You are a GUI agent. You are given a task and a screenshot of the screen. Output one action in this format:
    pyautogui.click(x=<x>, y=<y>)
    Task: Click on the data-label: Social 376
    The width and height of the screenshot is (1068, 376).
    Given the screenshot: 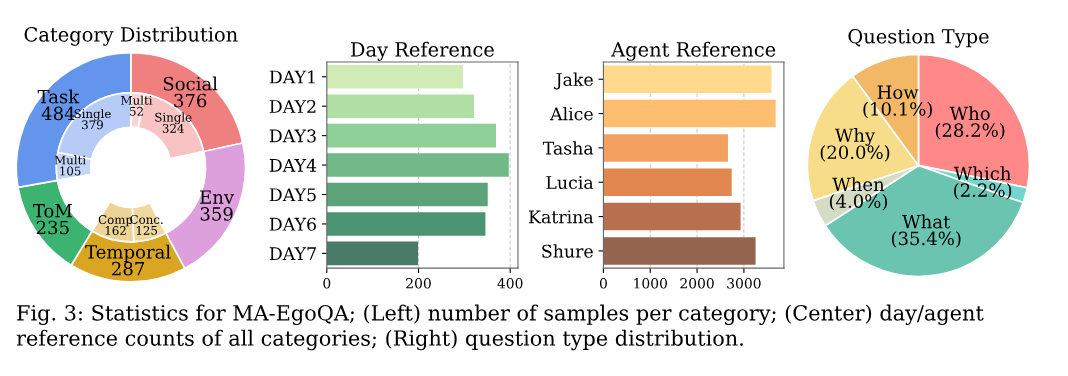 What is the action you would take?
    pyautogui.click(x=190, y=92)
    